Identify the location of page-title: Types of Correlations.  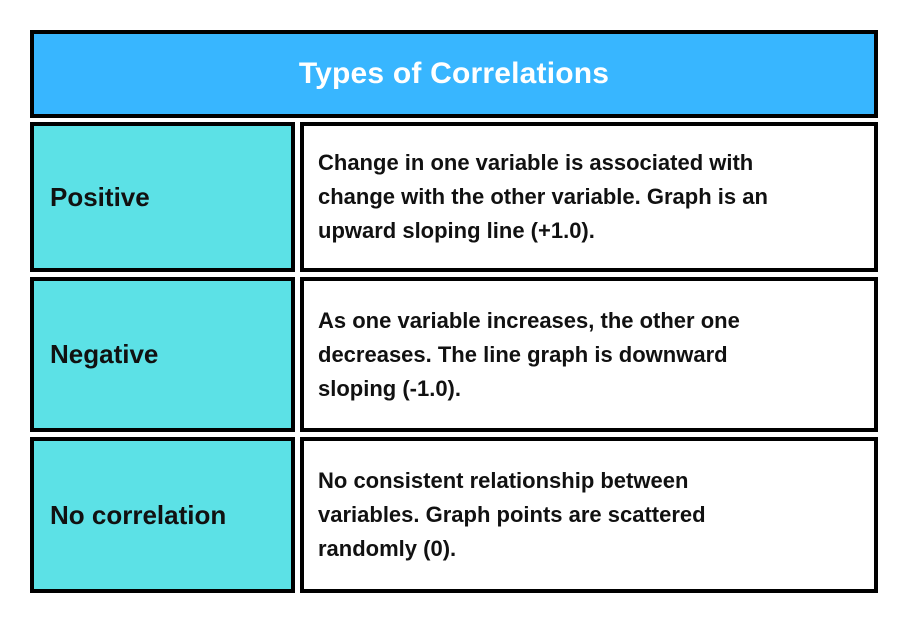
(454, 73).